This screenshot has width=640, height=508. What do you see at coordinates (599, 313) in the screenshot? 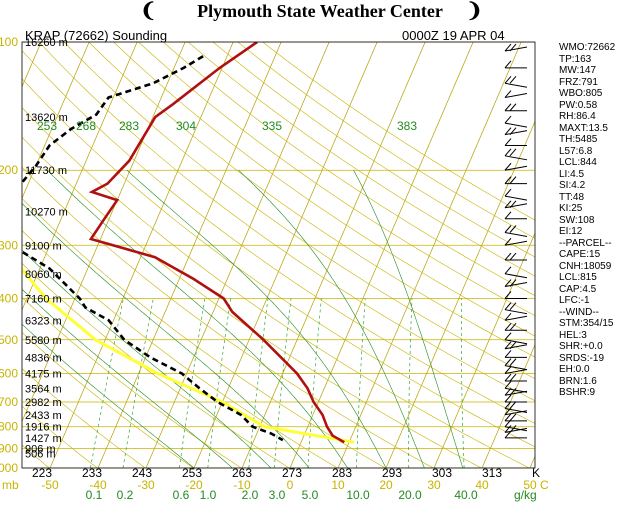
I see `index-line: --WIND--` at bounding box center [599, 313].